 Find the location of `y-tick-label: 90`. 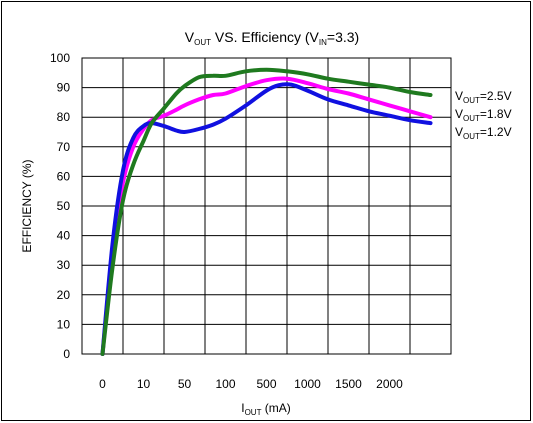

y-tick-label: 90 is located at coordinates (64, 88).